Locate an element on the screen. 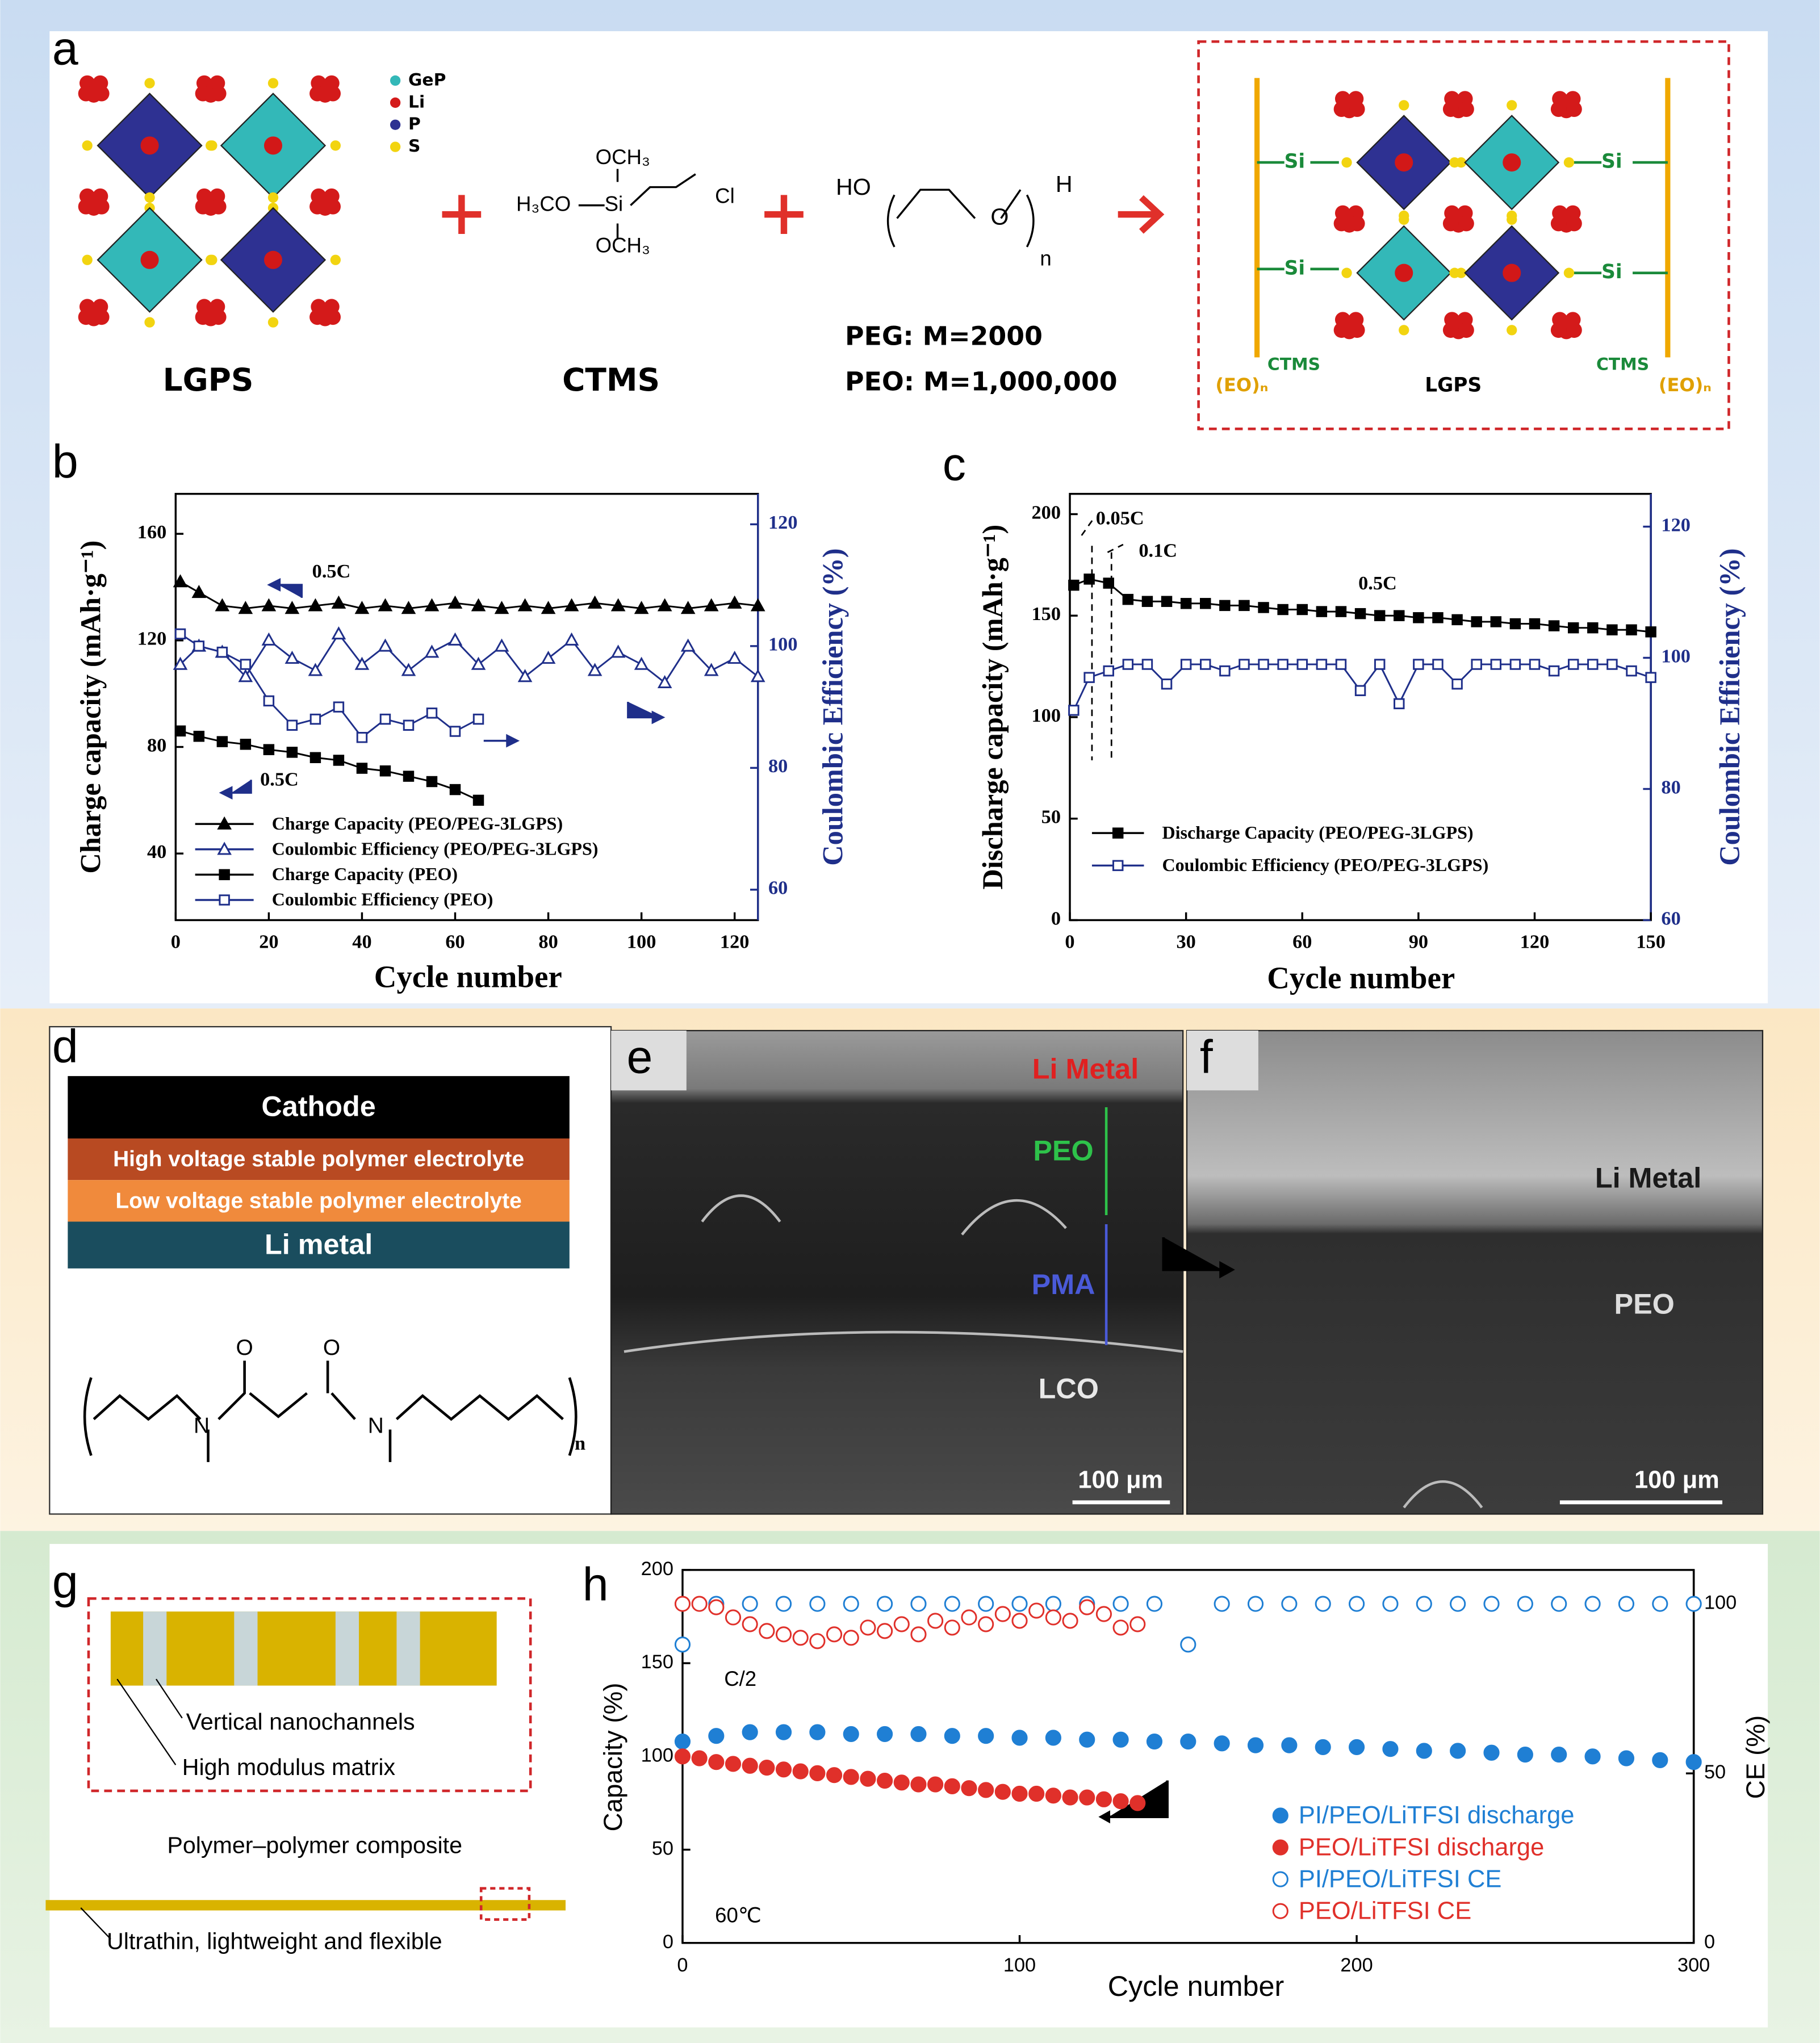  y-tick-label: 0 is located at coordinates (1056, 918).